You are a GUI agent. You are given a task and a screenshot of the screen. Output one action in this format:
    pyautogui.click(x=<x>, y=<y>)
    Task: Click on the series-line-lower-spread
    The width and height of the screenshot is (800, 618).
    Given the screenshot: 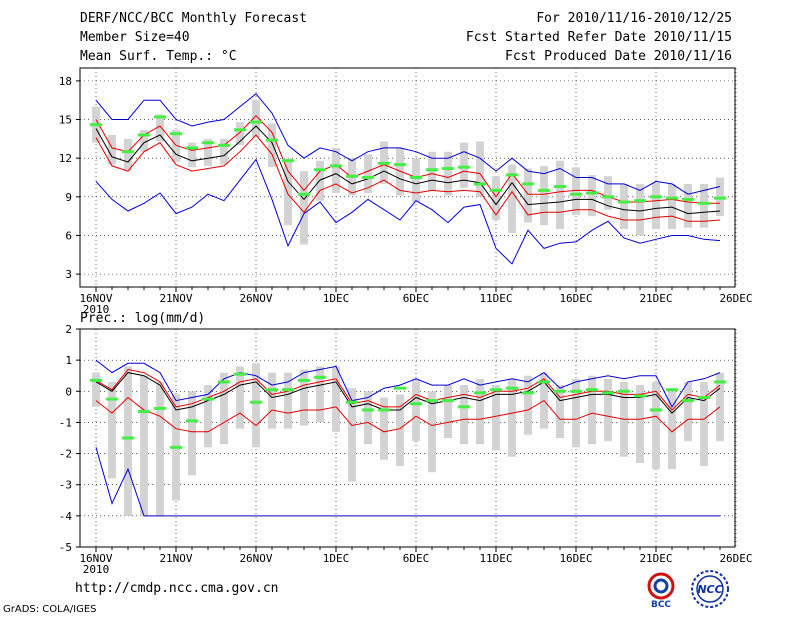 What is the action you would take?
    pyautogui.click(x=408, y=414)
    